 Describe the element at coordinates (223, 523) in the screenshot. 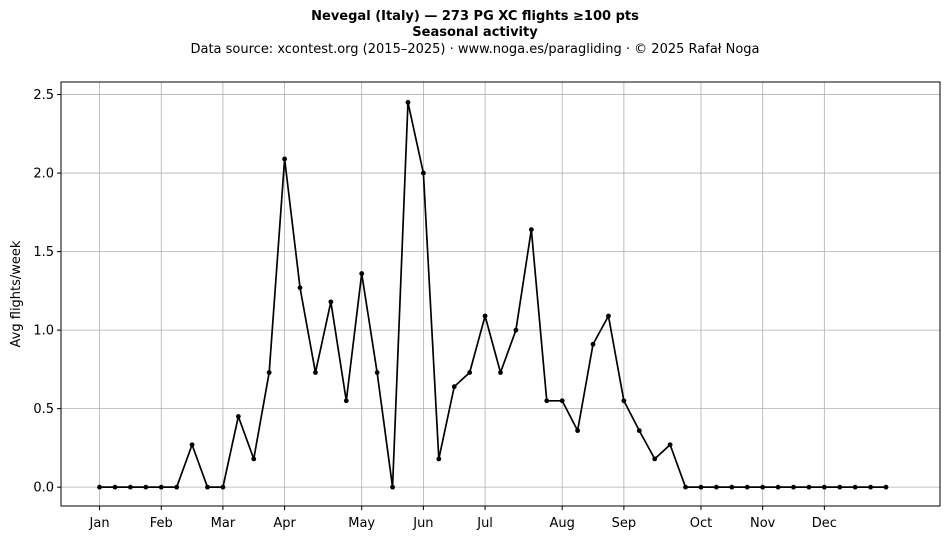

I see `x-tick-label: Mar` at that location.